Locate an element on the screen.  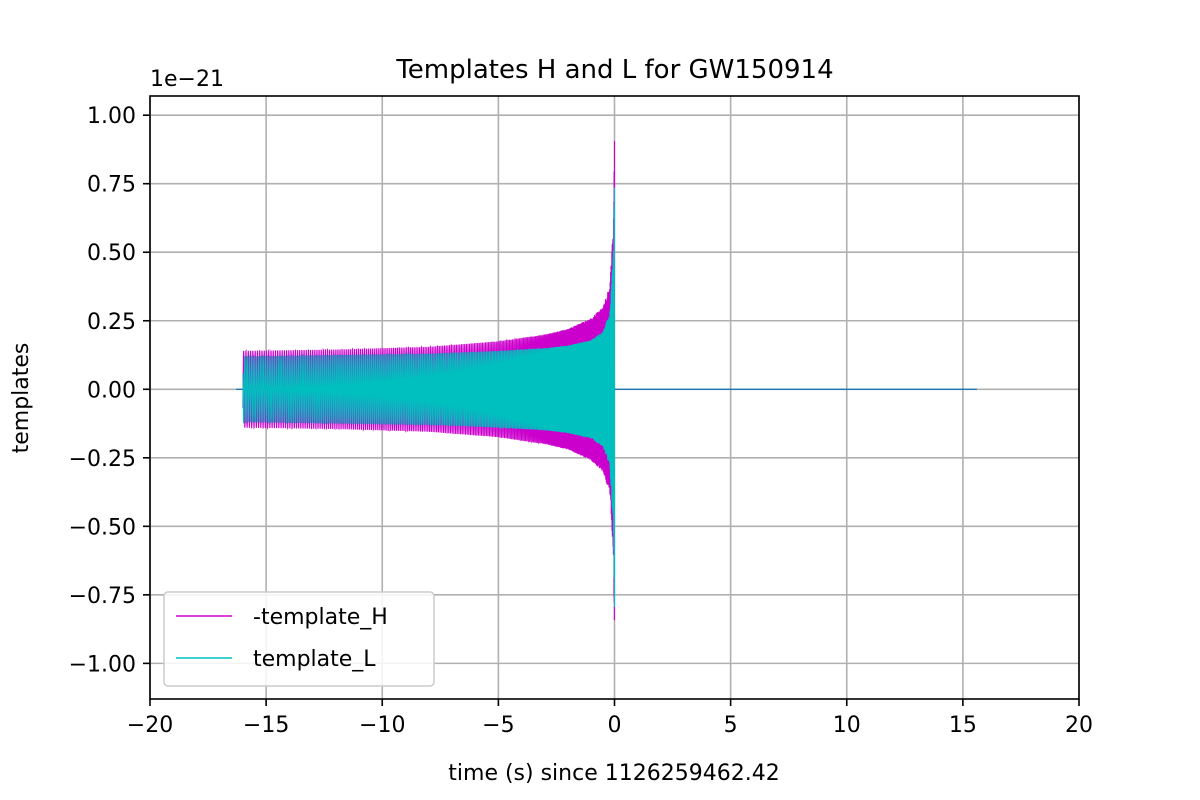
y-tick-label: 0.50 is located at coordinates (111, 253).